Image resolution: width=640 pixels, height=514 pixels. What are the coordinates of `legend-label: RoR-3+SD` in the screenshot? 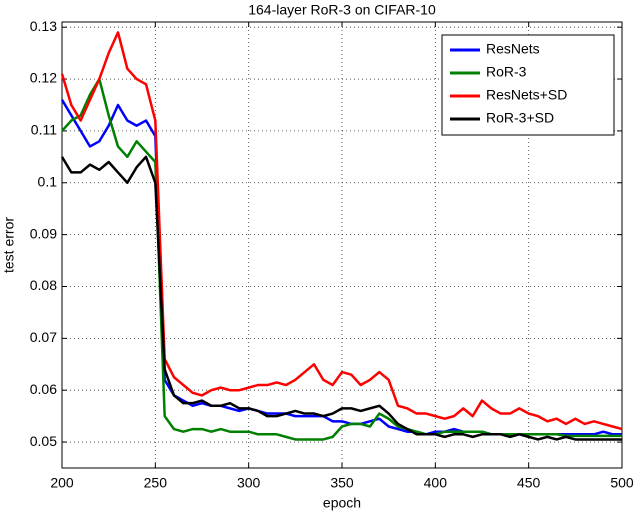 It's located at (520, 118).